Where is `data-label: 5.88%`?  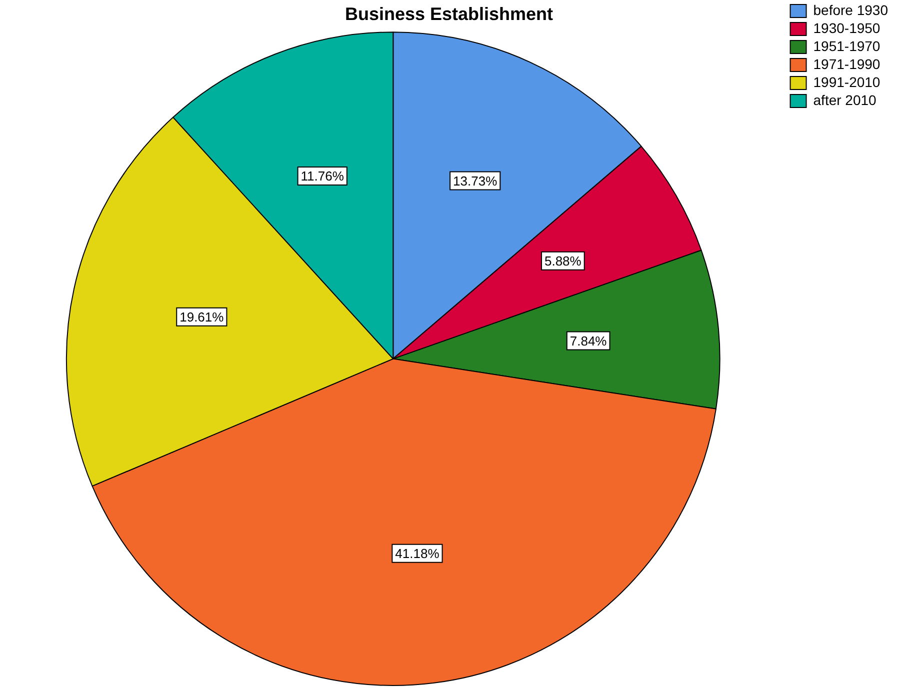
data-label: 5.88% is located at coordinates (563, 260).